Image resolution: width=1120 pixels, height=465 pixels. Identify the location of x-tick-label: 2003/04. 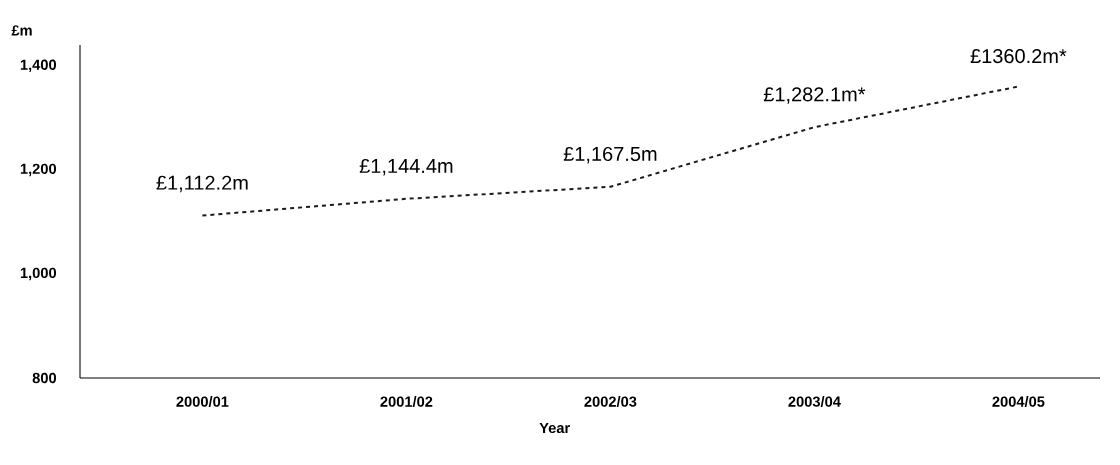
(814, 401).